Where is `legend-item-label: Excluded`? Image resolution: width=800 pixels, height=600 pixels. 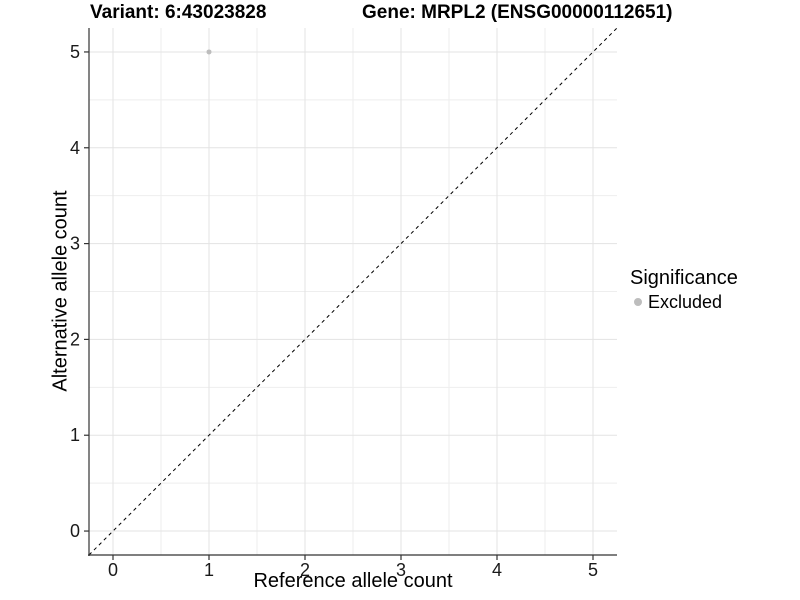
legend-item-label: Excluded is located at coordinates (685, 301).